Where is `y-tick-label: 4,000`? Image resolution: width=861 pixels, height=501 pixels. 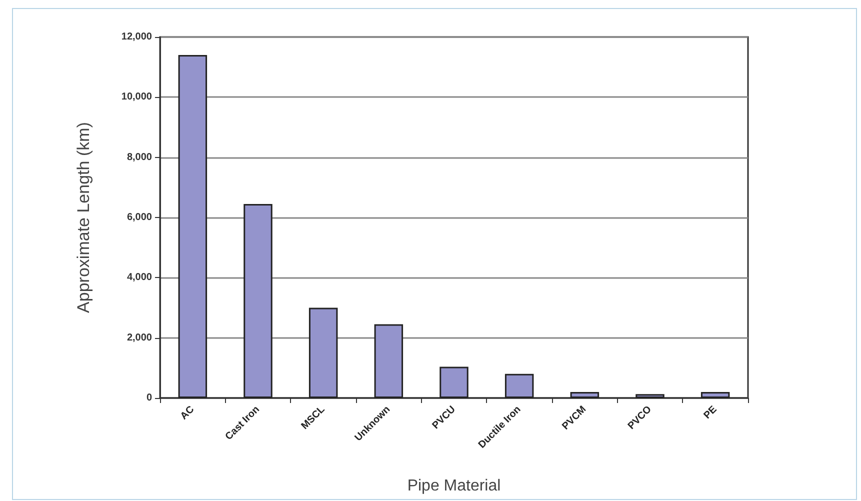 y-tick-label: 4,000 is located at coordinates (139, 278).